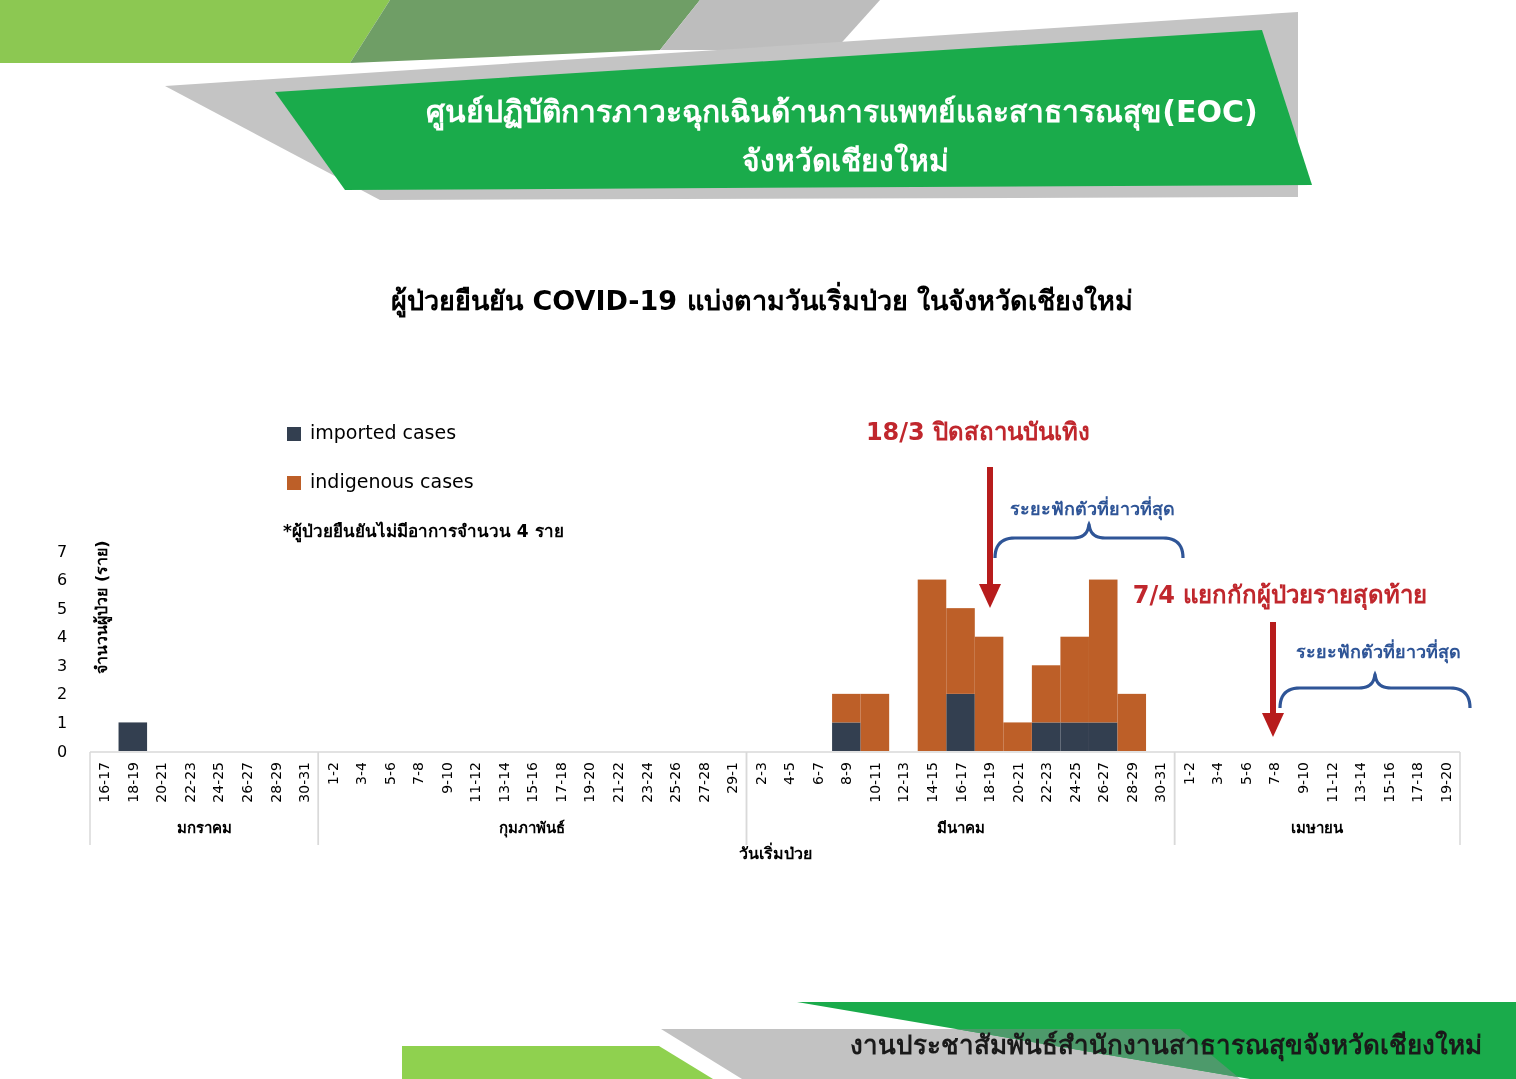 This screenshot has height=1079, width=1516. I want to click on text: กุมภาพันธ์, so click(532, 828).